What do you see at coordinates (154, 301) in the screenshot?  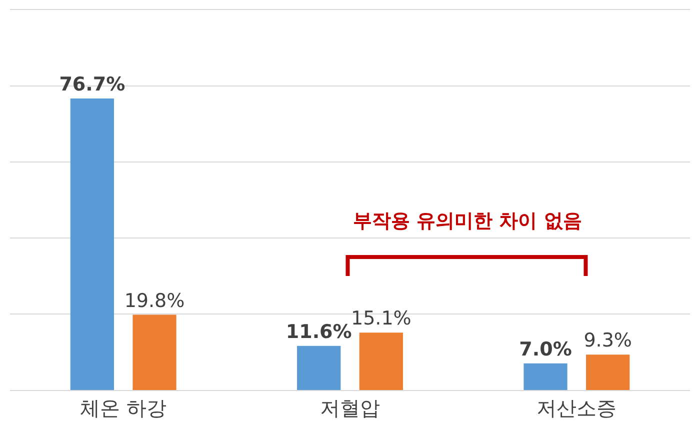 I see `data-label: 19.8%` at bounding box center [154, 301].